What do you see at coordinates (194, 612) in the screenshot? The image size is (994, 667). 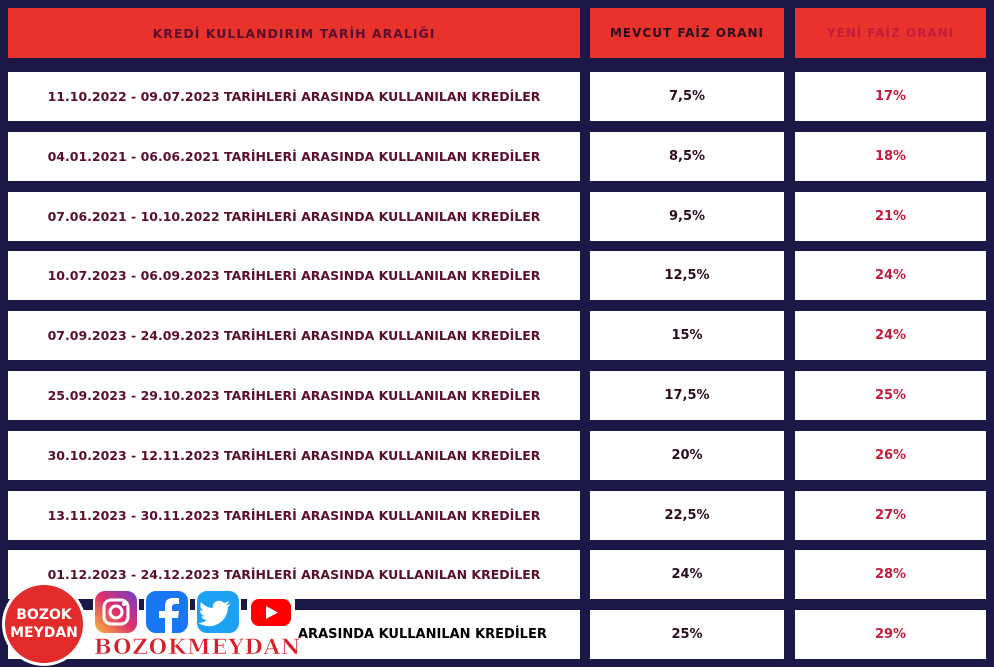 I see `social-icons` at bounding box center [194, 612].